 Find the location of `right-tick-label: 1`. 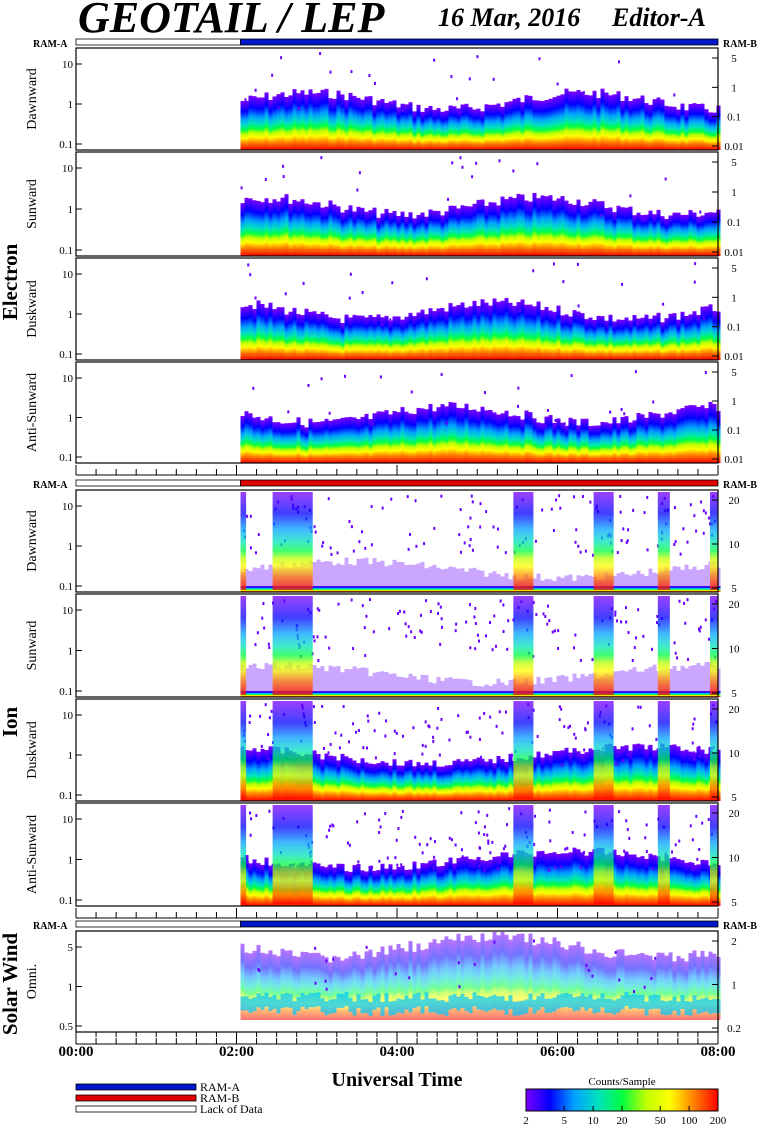

right-tick-label: 1 is located at coordinates (734, 193).